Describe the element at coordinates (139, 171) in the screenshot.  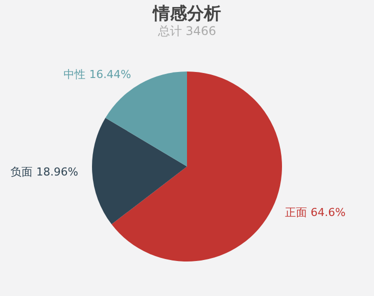
I see `pie-slice` at that location.